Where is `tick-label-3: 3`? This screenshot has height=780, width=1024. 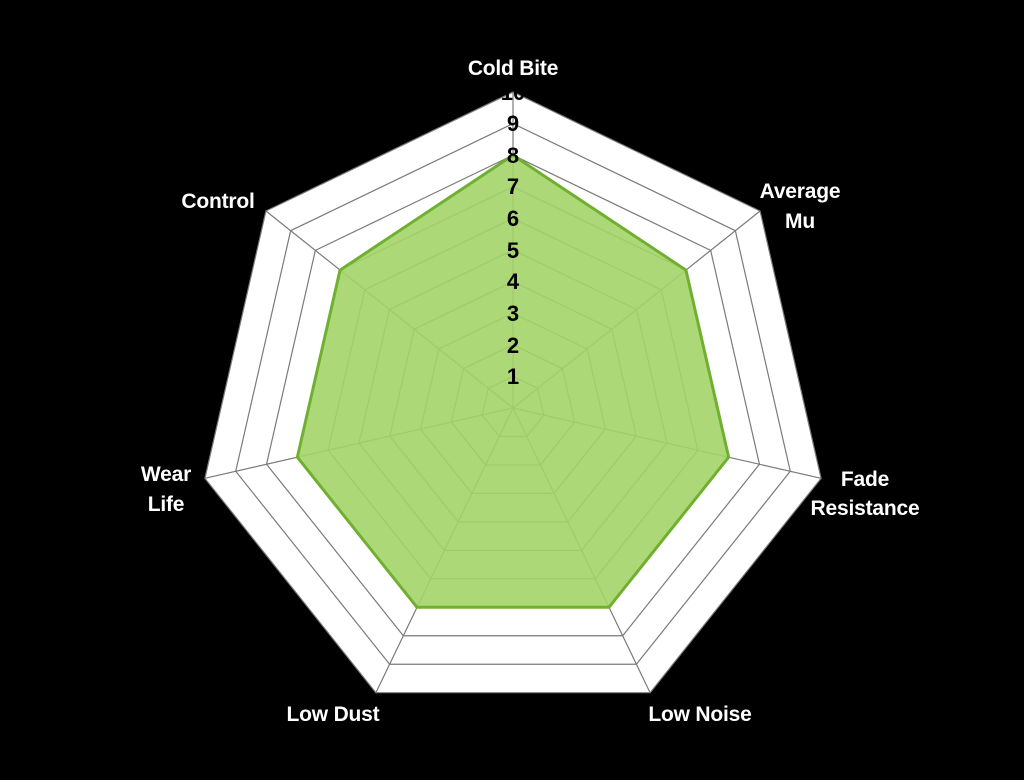 tick-label-3: 3 is located at coordinates (513, 313).